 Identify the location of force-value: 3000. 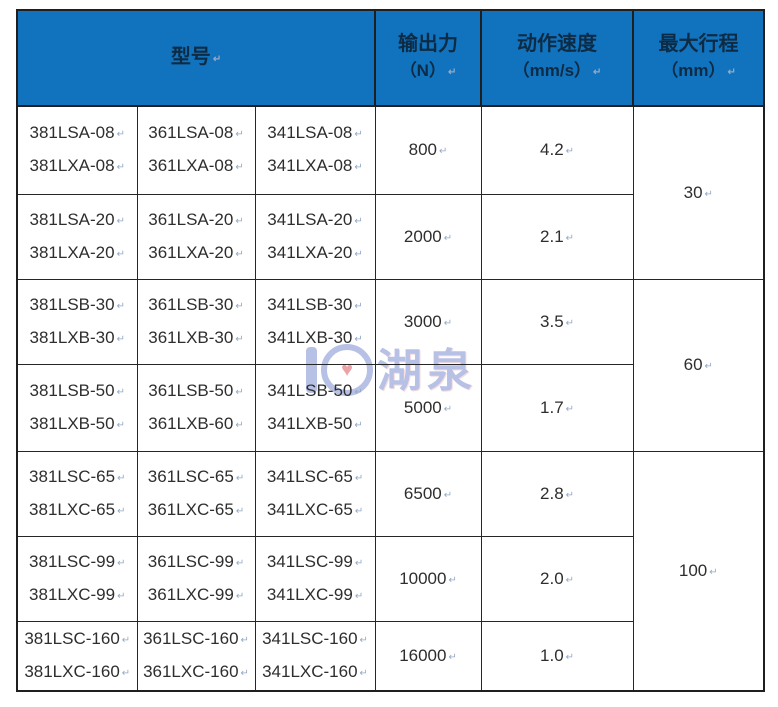
(422, 321).